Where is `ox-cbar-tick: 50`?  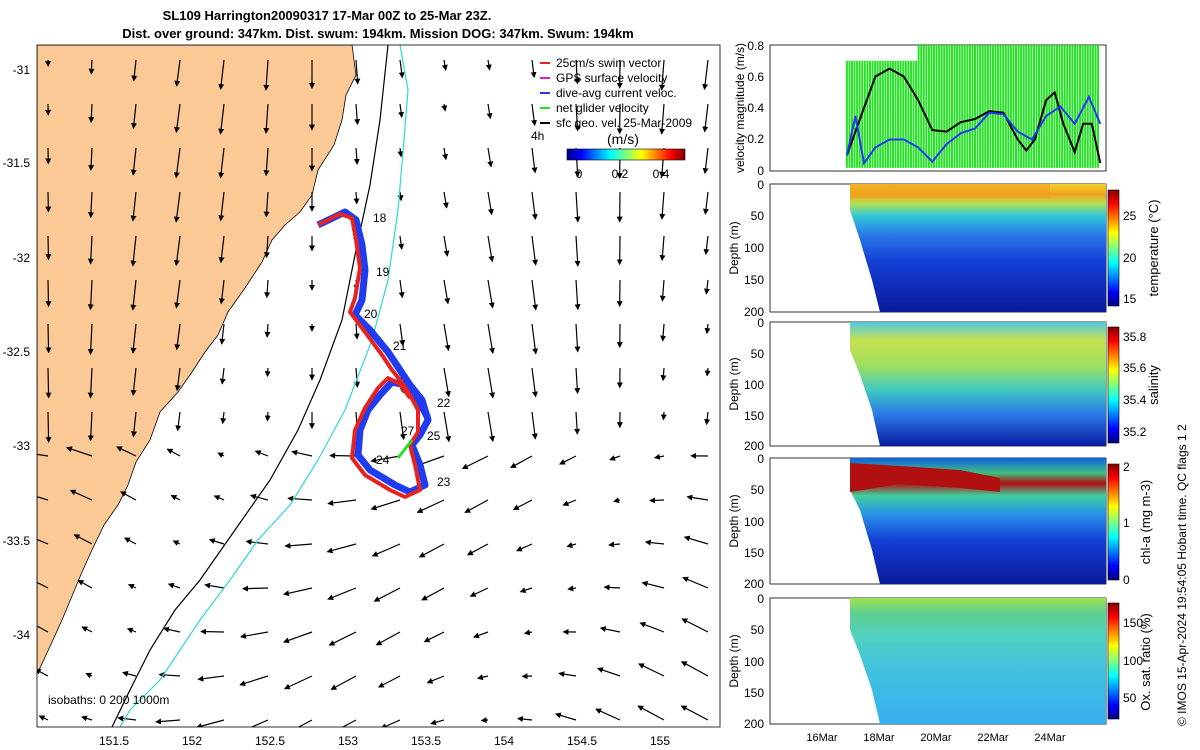 ox-cbar-tick: 50 is located at coordinates (1130, 698).